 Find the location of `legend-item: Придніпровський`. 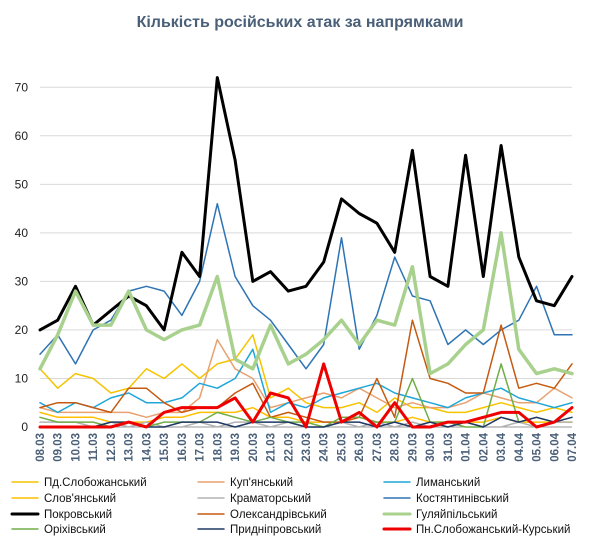

legend-item: Придніпровський is located at coordinates (259, 530).